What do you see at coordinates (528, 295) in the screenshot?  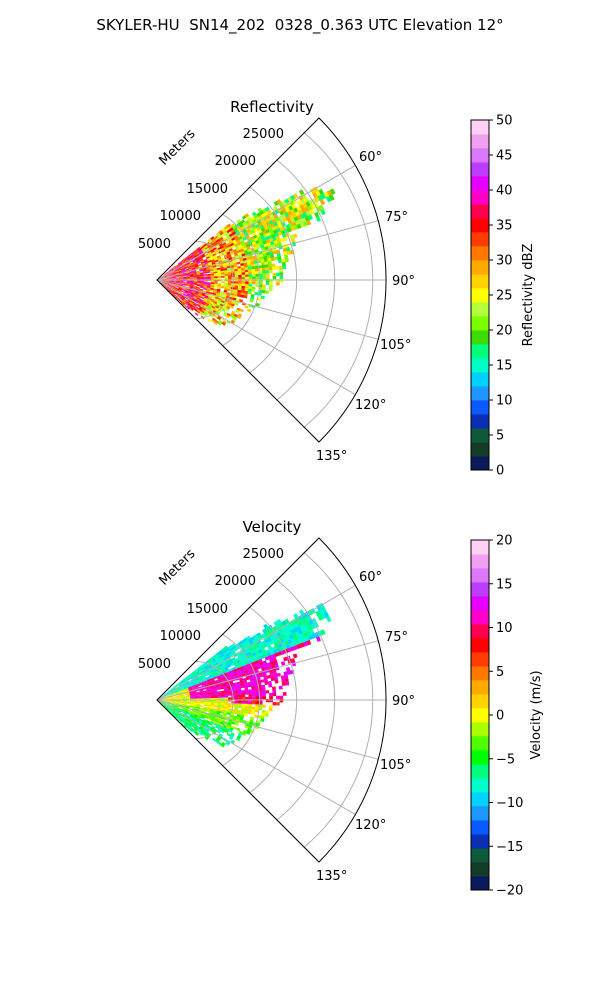 I see `reflectivity-colorbar-label: Reflectivity dBZ` at bounding box center [528, 295].